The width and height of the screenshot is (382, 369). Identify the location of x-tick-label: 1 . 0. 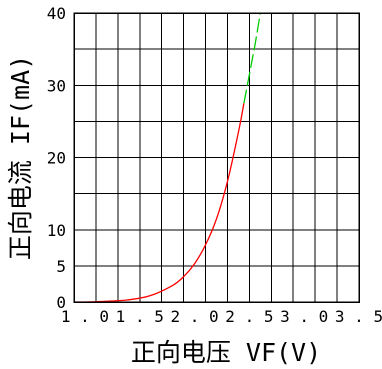
(85, 316).